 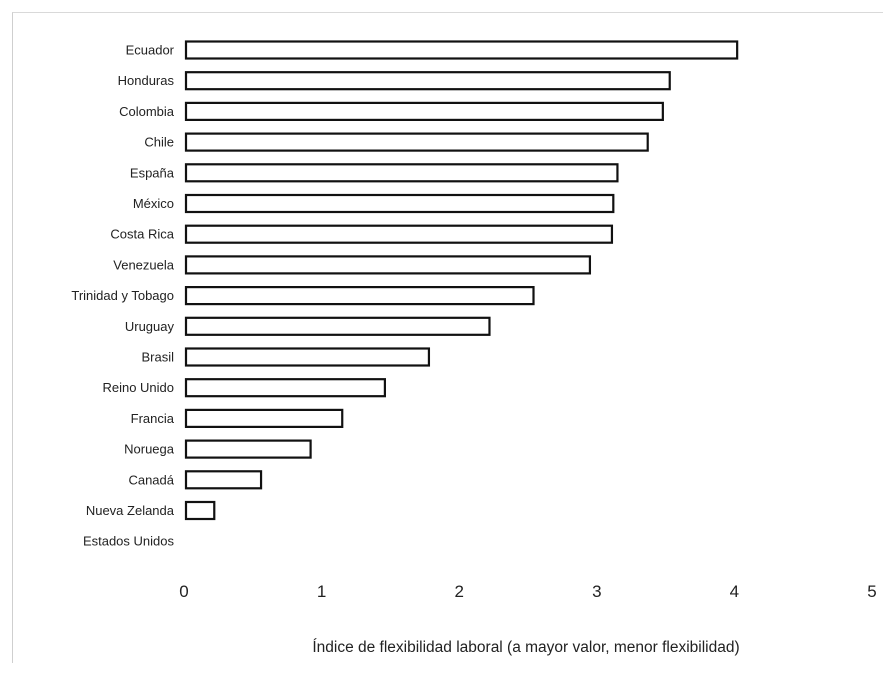 I want to click on bar-reino-unido, so click(x=285, y=388).